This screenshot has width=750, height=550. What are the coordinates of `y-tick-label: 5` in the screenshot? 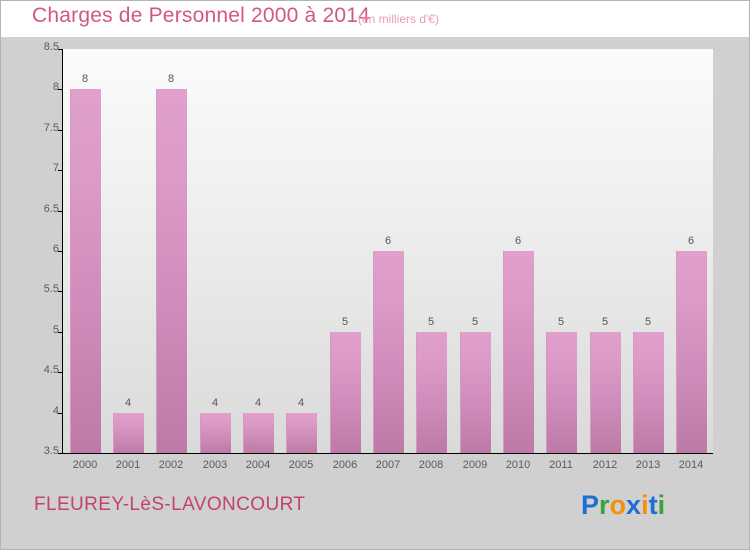 It's located at (55, 329).